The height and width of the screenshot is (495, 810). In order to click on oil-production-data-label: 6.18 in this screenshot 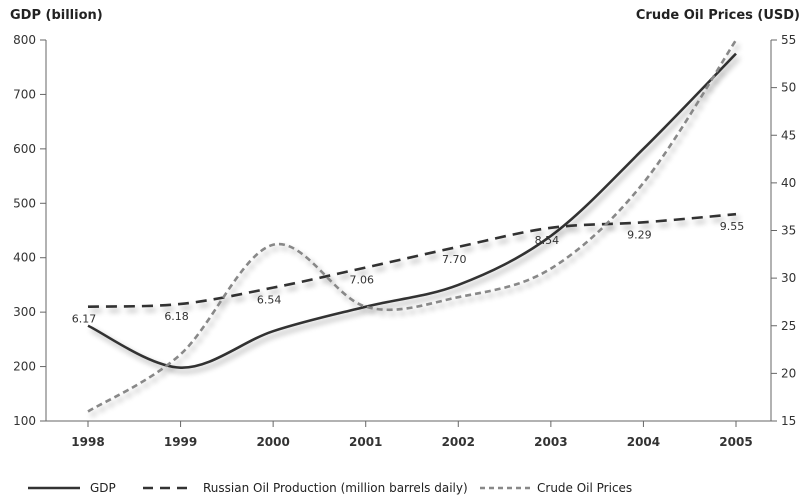, I will do `click(176, 316)`.